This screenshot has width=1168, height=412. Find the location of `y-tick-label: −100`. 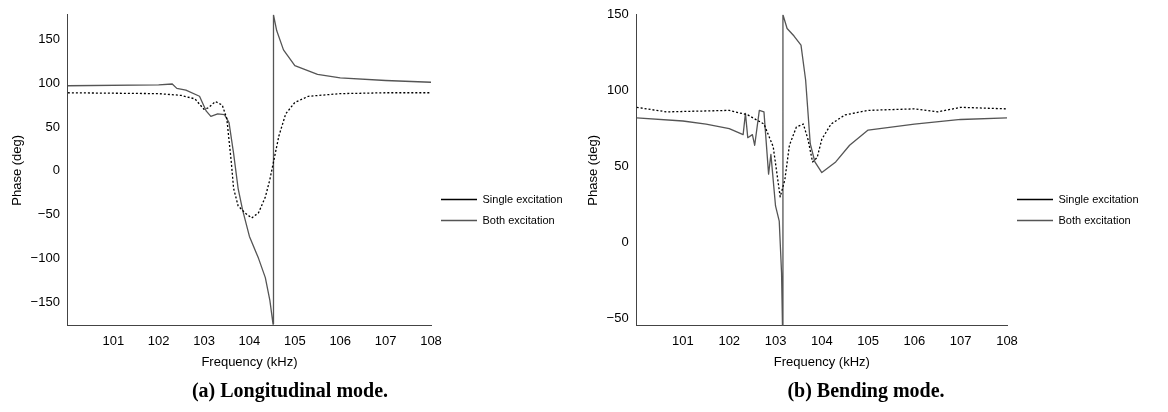

y-tick-label: −100 is located at coordinates (45, 257).